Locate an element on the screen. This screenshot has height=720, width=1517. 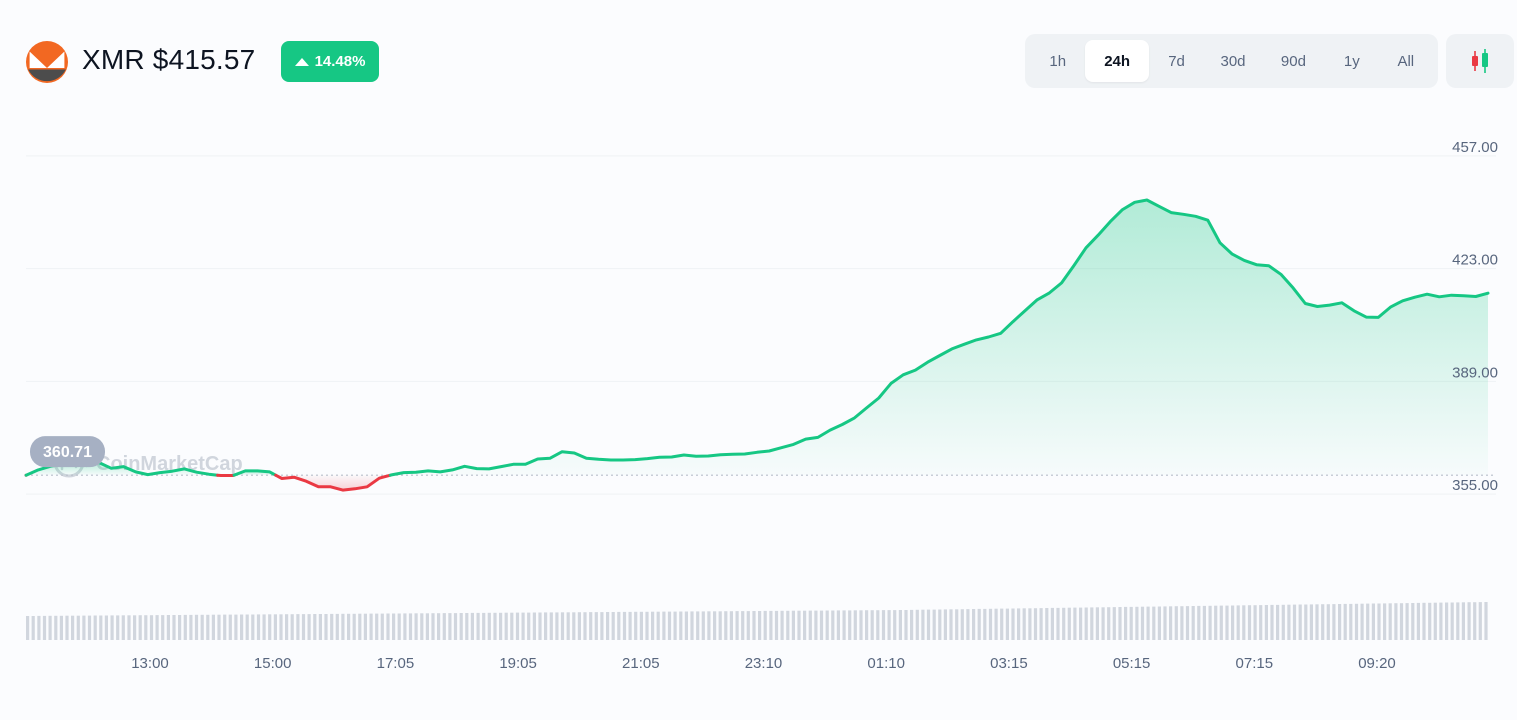
triangle-up-icon is located at coordinates (301, 61).